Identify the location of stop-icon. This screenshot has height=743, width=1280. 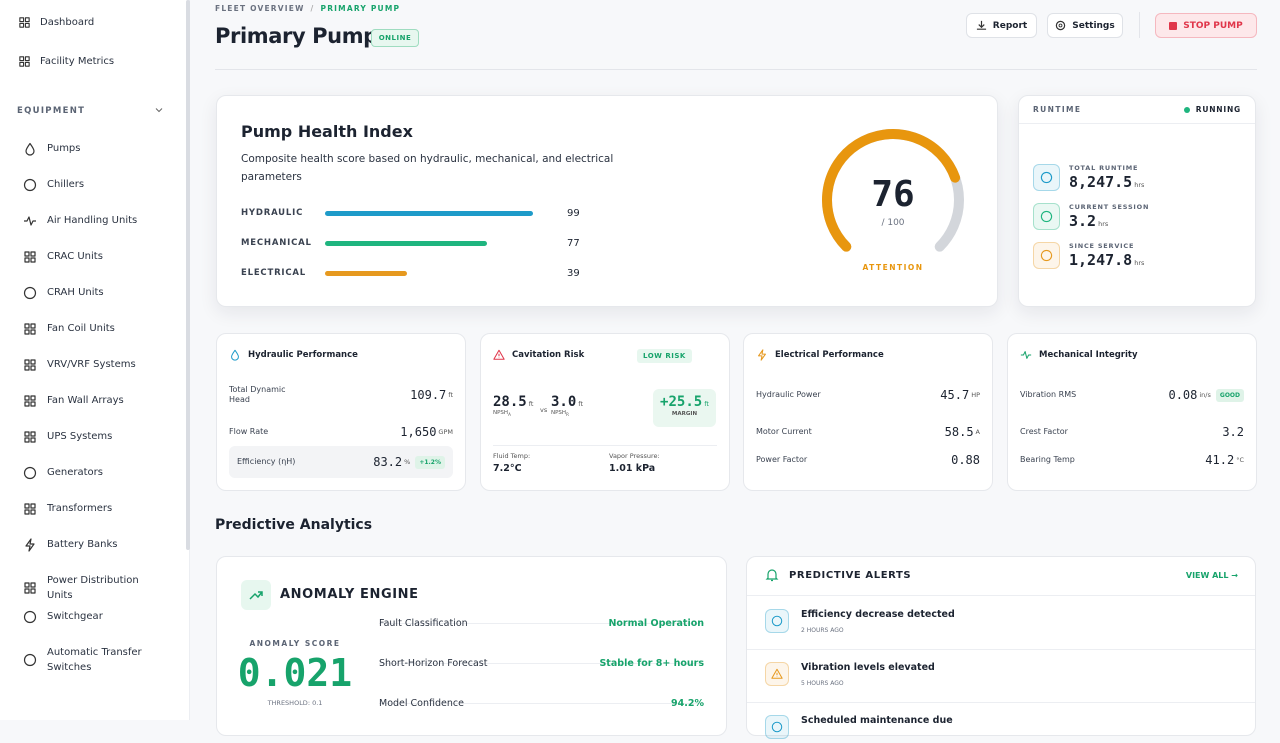
(1173, 25).